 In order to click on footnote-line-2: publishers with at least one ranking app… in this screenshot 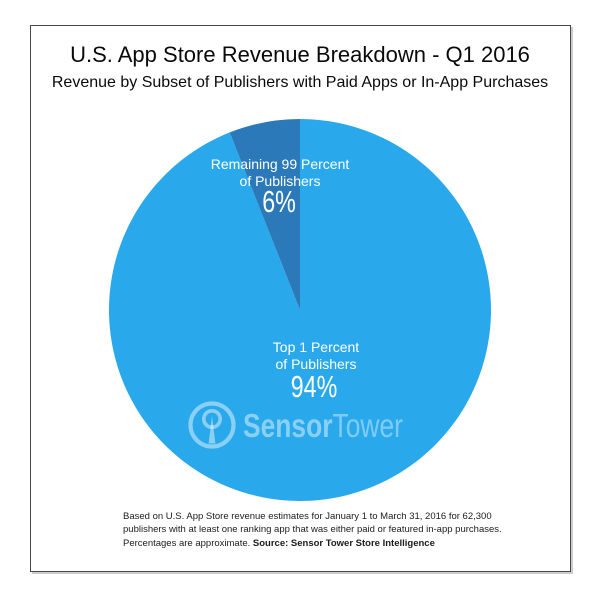, I will do `click(312, 530)`.